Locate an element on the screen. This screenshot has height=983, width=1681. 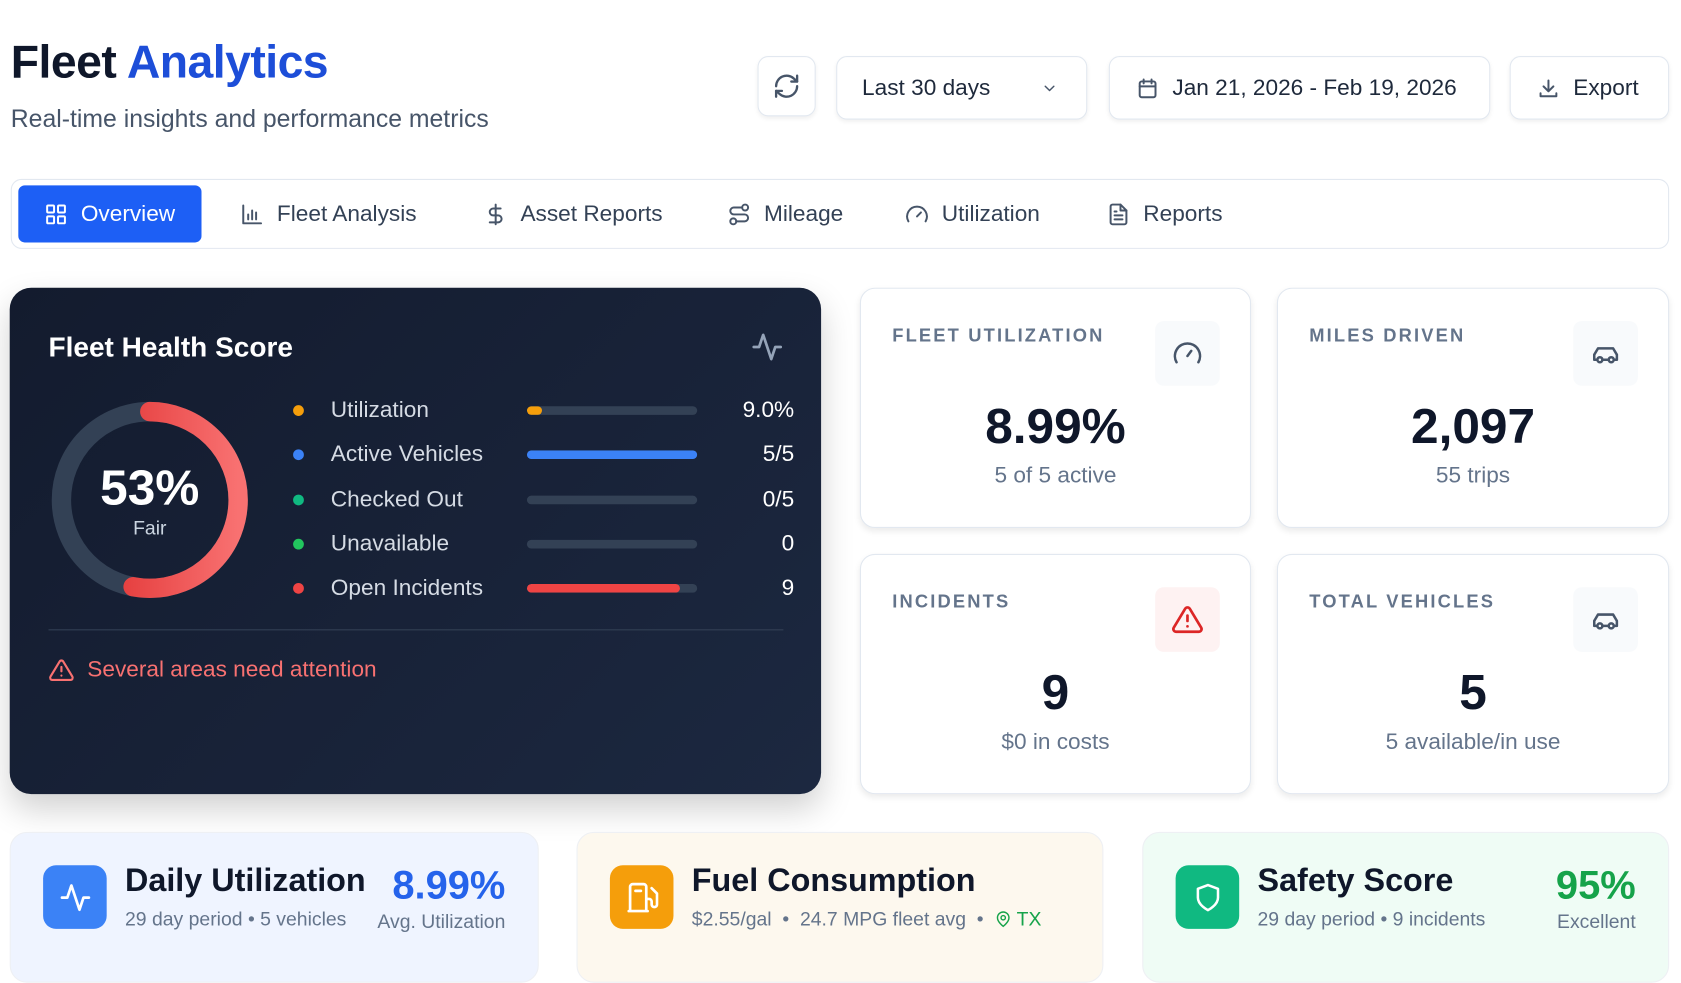
health-rating: Fair is located at coordinates (150, 528).